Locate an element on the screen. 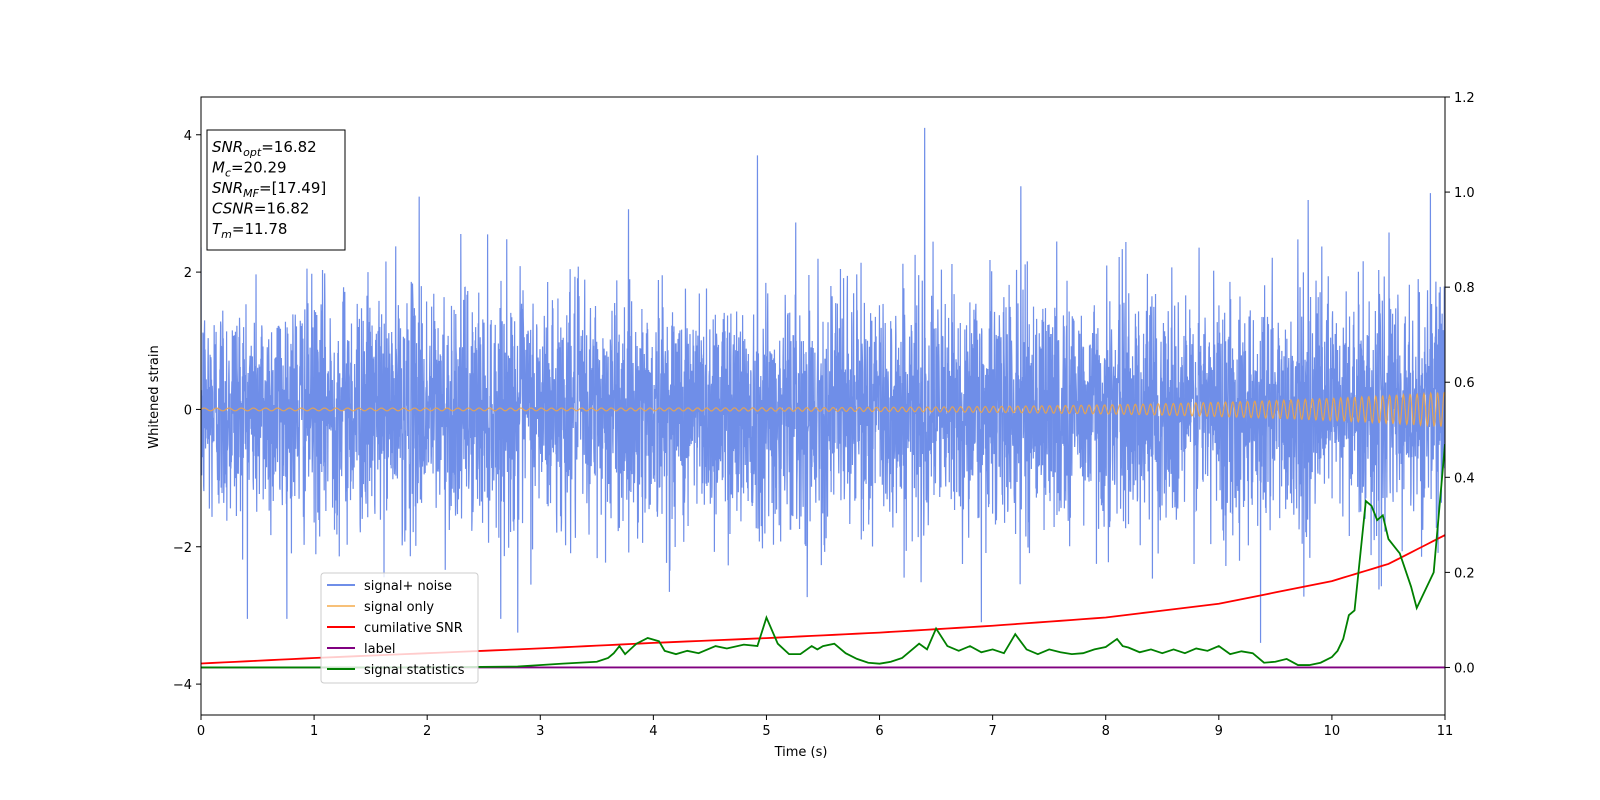  legend-label: signal only is located at coordinates (399, 607).